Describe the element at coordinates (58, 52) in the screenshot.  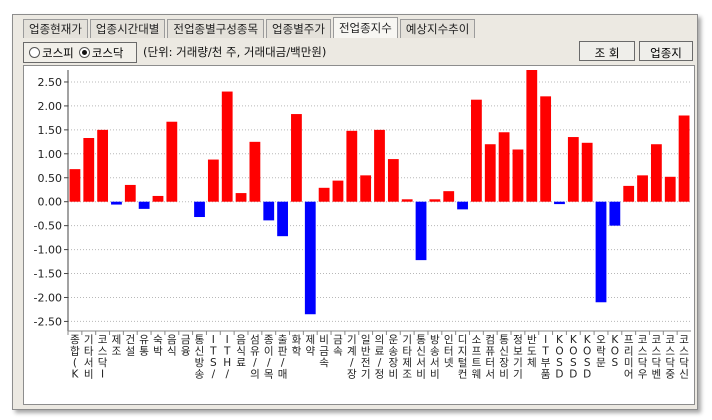
I see `radio-kospi-label: 코스피` at that location.